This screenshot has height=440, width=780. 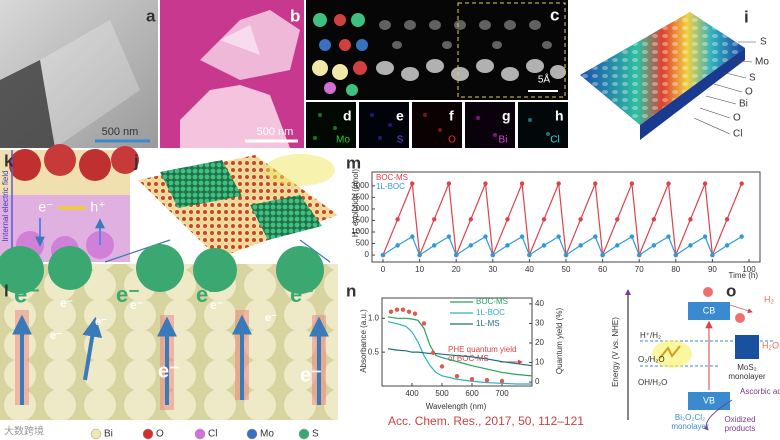 I want to click on x-tick-label: 500, so click(x=442, y=393).